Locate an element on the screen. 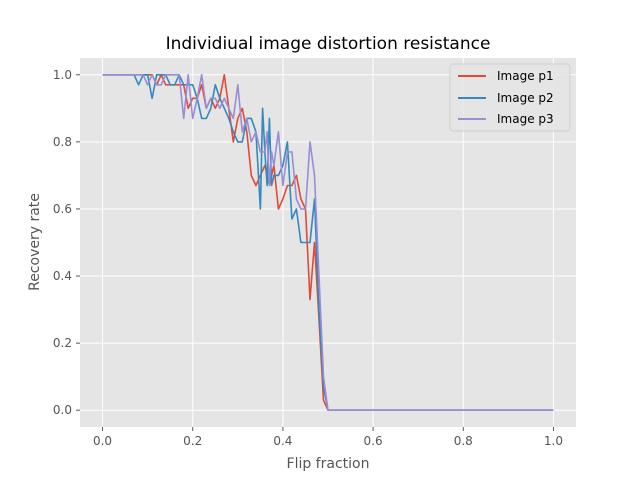 The width and height of the screenshot is (640, 480). legend-label-p1: Image p1 is located at coordinates (525, 76).